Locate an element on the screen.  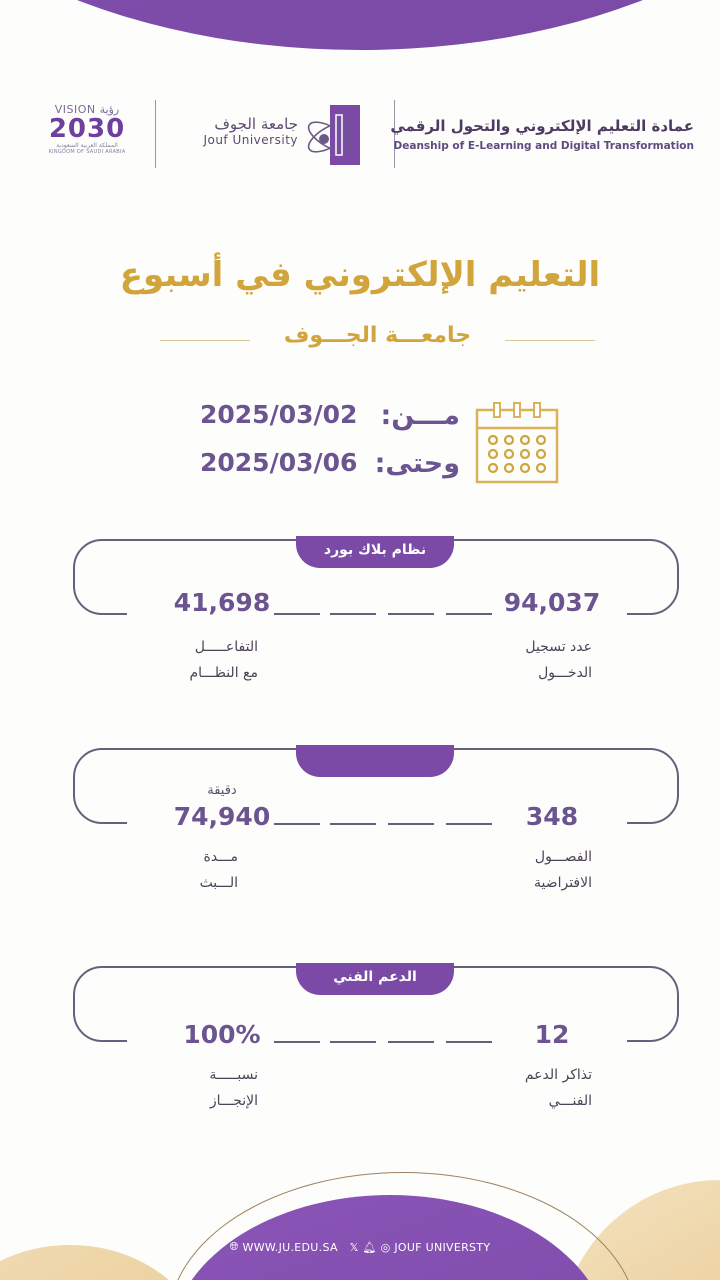
date-to: 2025/03/06 وحتى: is located at coordinates (335, 465).